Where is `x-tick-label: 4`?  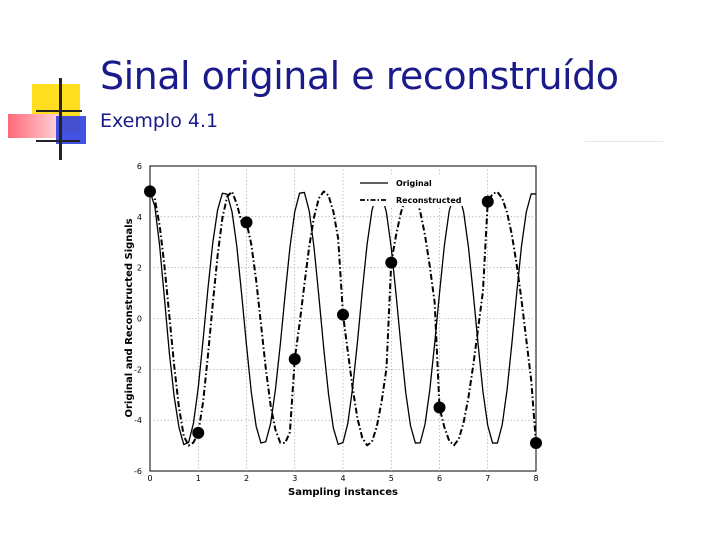
x-tick-label: 4 is located at coordinates (342, 478).